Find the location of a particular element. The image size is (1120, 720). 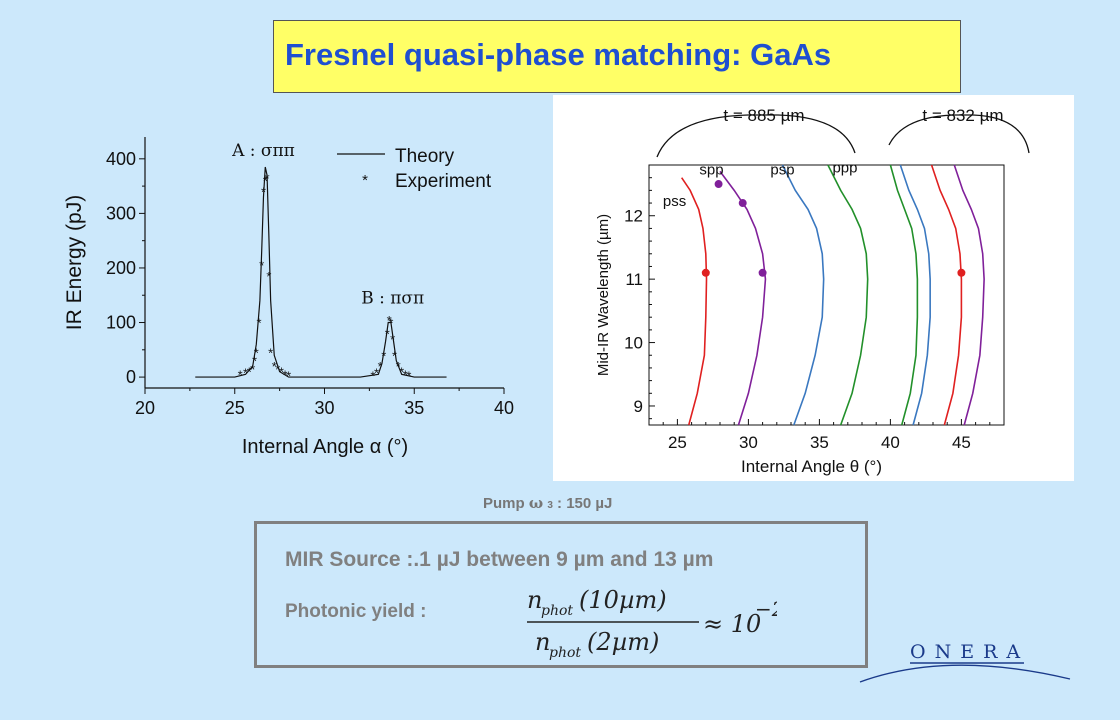

y-tick-label: 11 is located at coordinates (634, 279).